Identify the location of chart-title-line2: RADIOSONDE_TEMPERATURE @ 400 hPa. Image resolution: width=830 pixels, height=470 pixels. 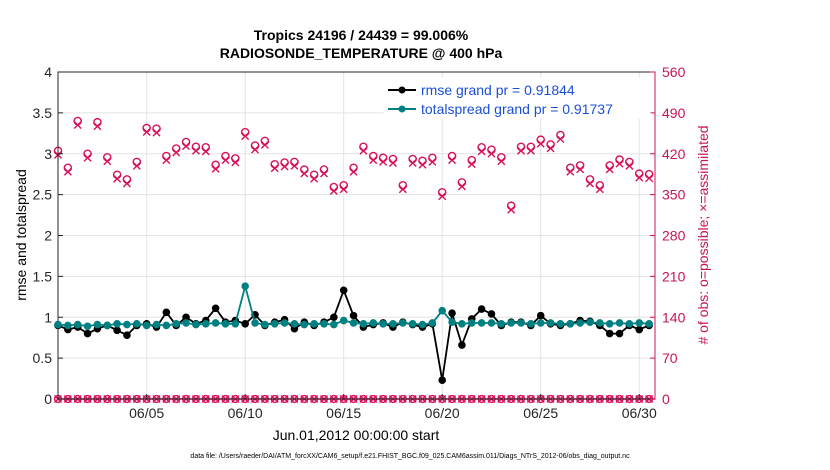
(361, 53).